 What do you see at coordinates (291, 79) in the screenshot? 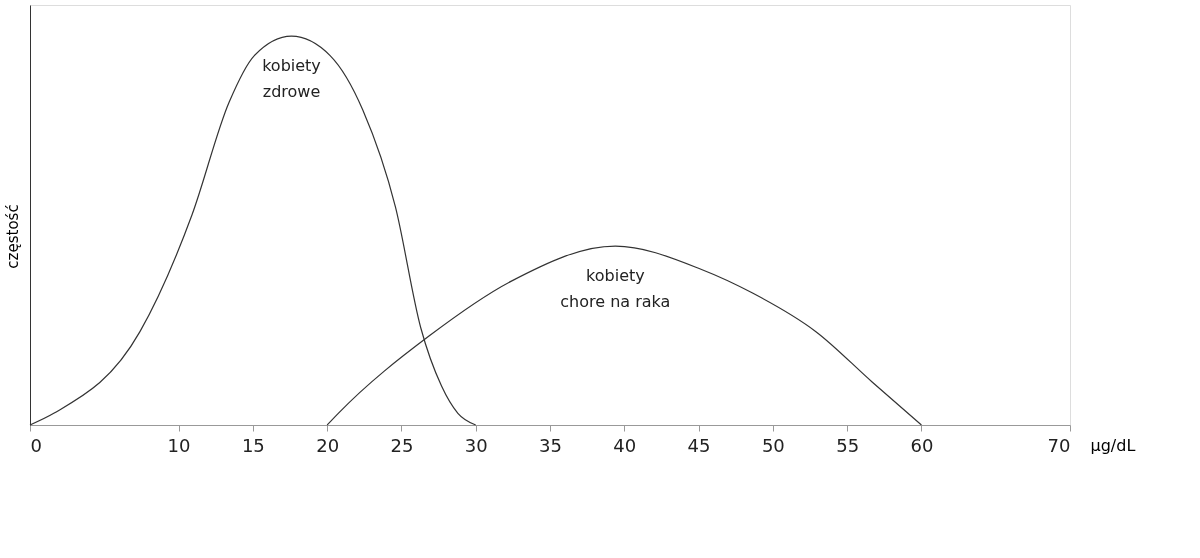
I see `series-label: kobiety zdrowe` at bounding box center [291, 79].